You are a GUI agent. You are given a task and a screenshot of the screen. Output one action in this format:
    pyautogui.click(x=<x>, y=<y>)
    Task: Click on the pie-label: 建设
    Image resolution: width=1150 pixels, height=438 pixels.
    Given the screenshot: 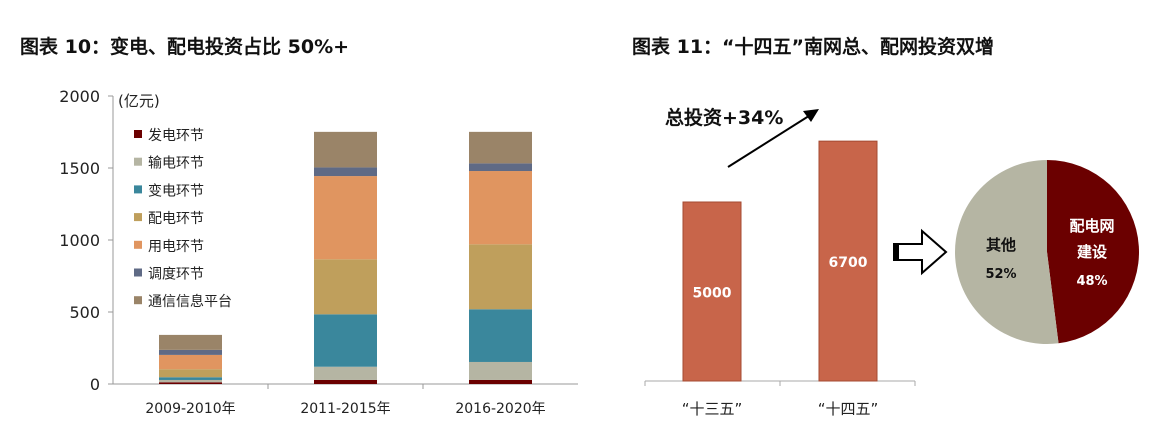 What is the action you would take?
    pyautogui.click(x=1092, y=252)
    